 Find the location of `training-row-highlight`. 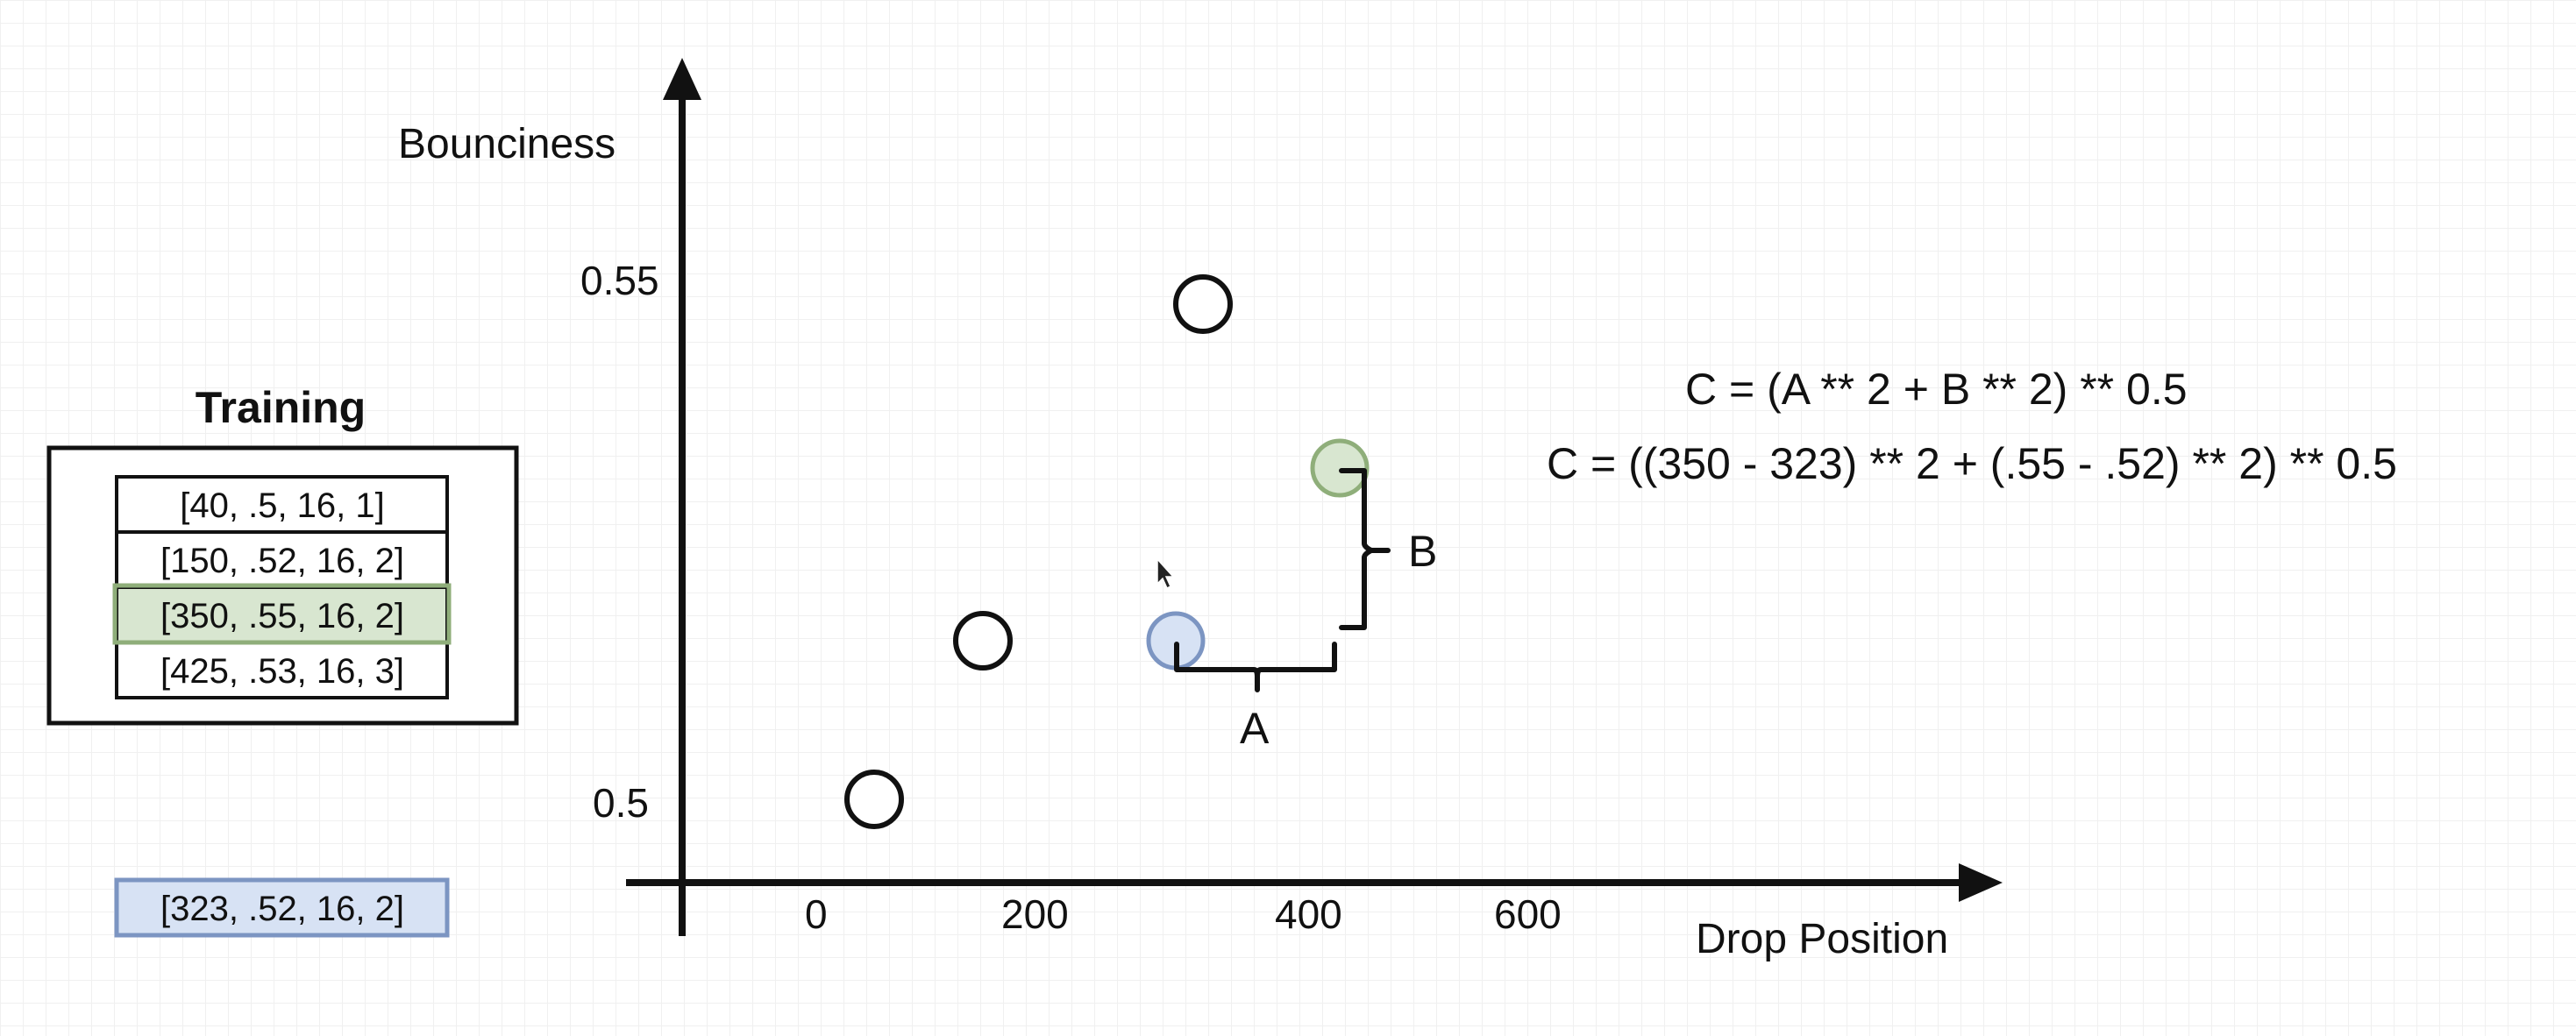

training-row-highlight is located at coordinates (282, 614).